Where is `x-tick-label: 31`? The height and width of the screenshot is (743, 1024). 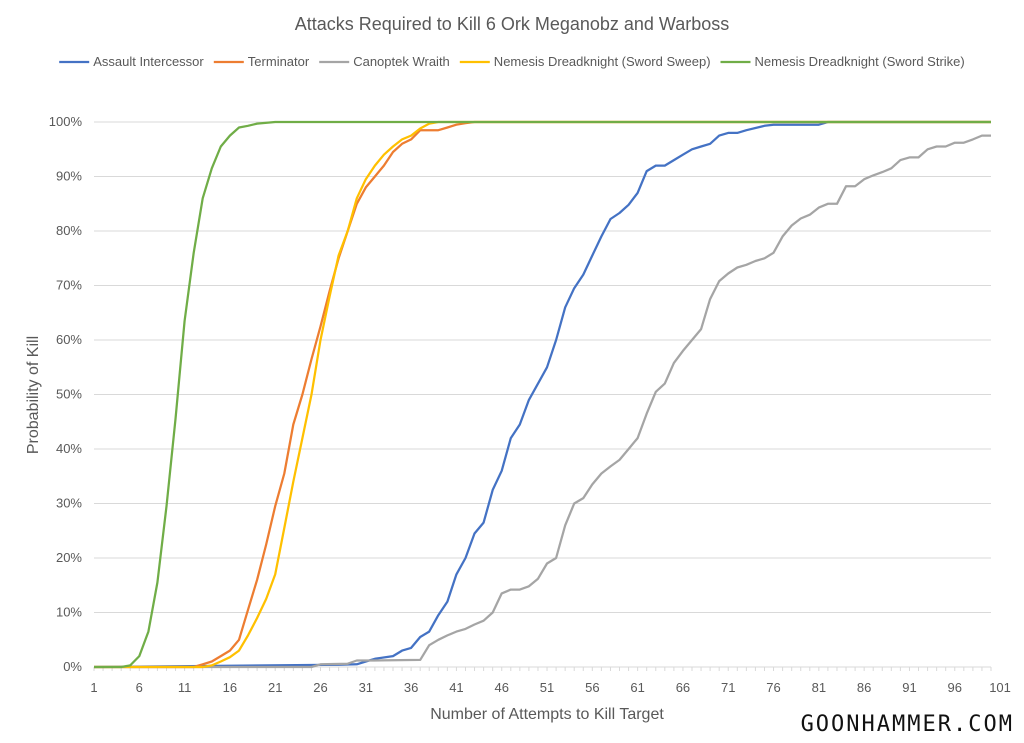 x-tick-label: 31 is located at coordinates (366, 687).